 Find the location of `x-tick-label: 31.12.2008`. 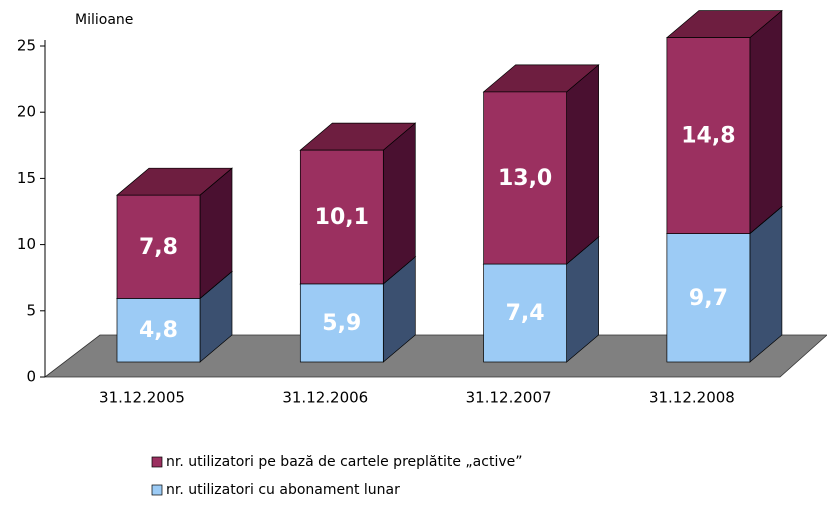

x-tick-label: 31.12.2008 is located at coordinates (692, 398).